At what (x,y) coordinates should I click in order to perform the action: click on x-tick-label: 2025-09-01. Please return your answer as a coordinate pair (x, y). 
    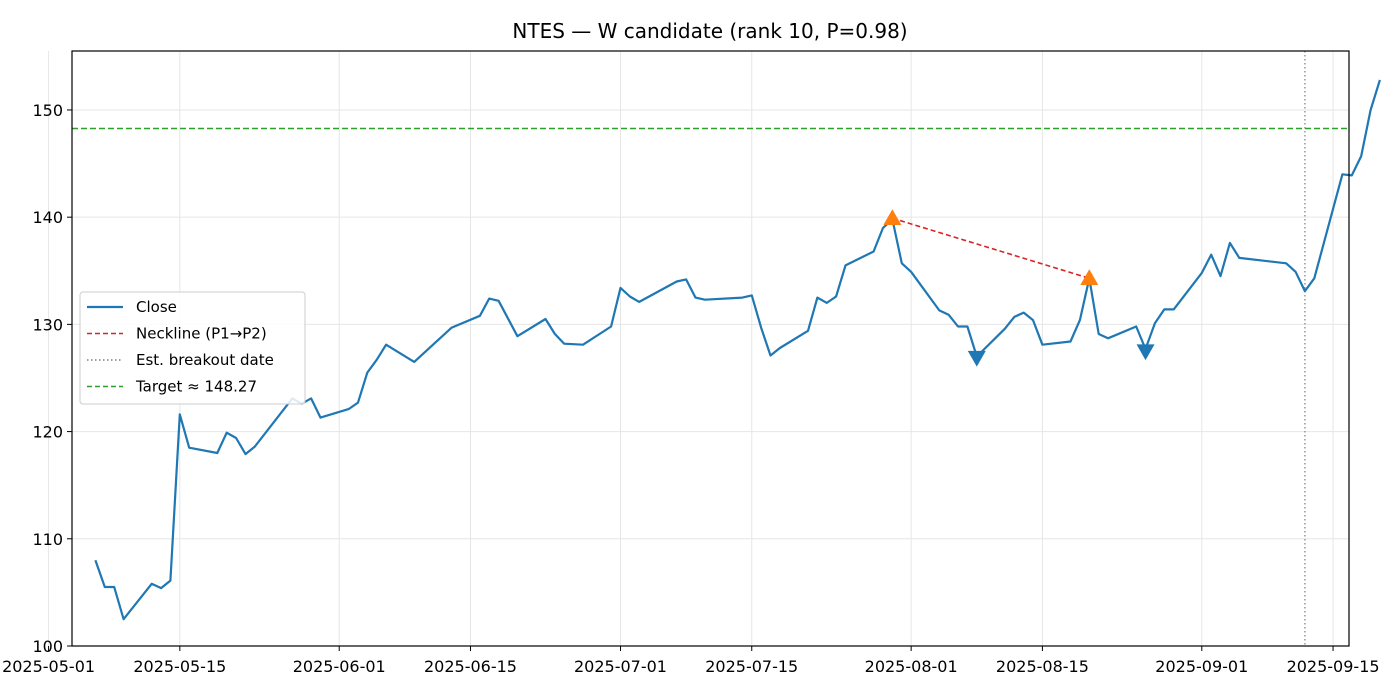
    Looking at the image, I should click on (1201, 666).